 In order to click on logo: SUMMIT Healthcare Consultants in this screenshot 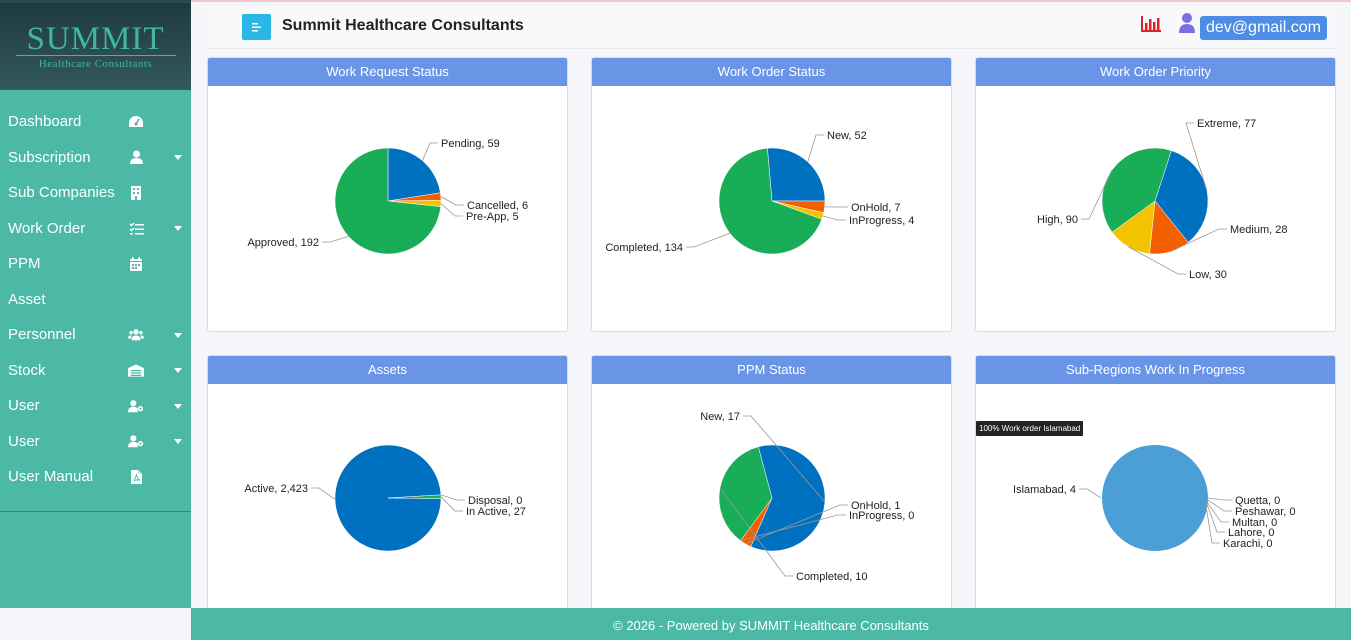, I will do `click(95, 45)`.